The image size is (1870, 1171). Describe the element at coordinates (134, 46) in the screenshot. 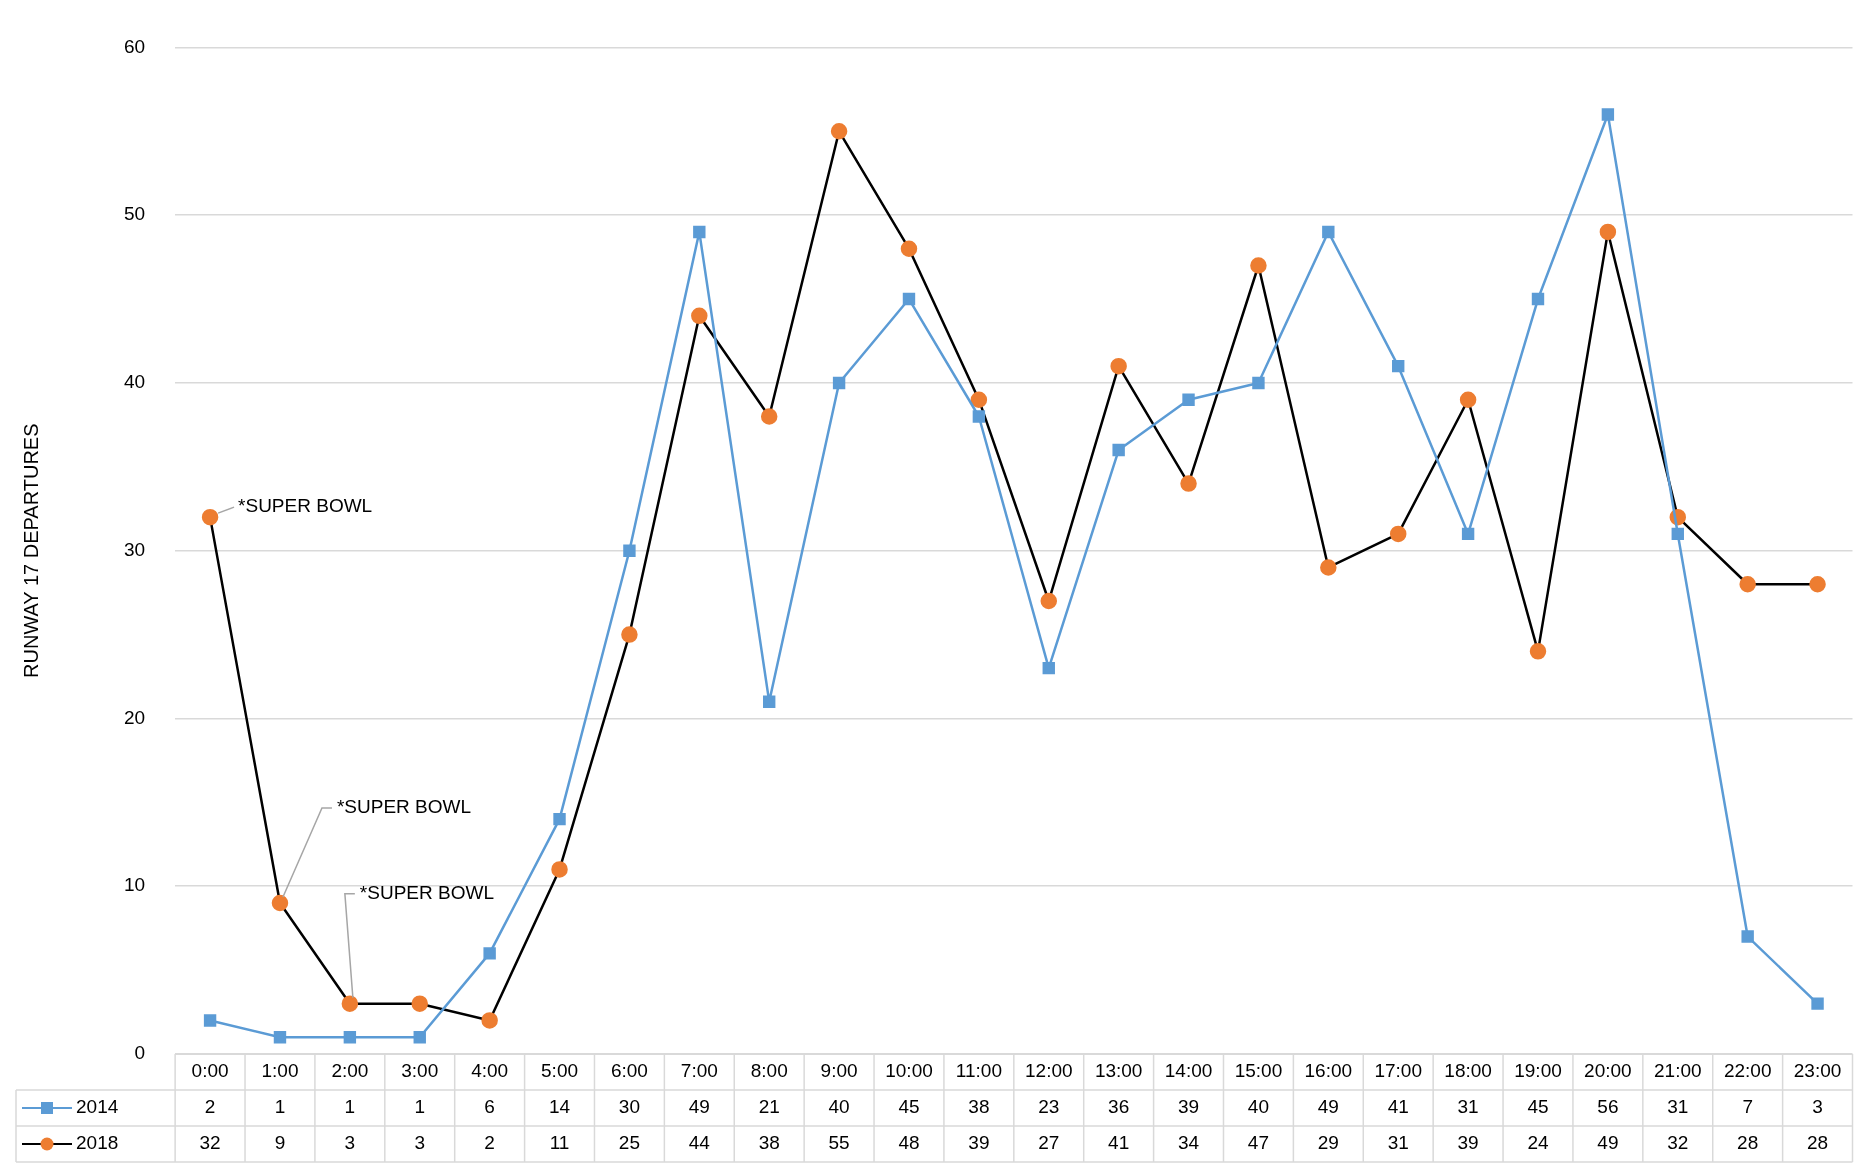

I see `y-tick-label: 60` at that location.